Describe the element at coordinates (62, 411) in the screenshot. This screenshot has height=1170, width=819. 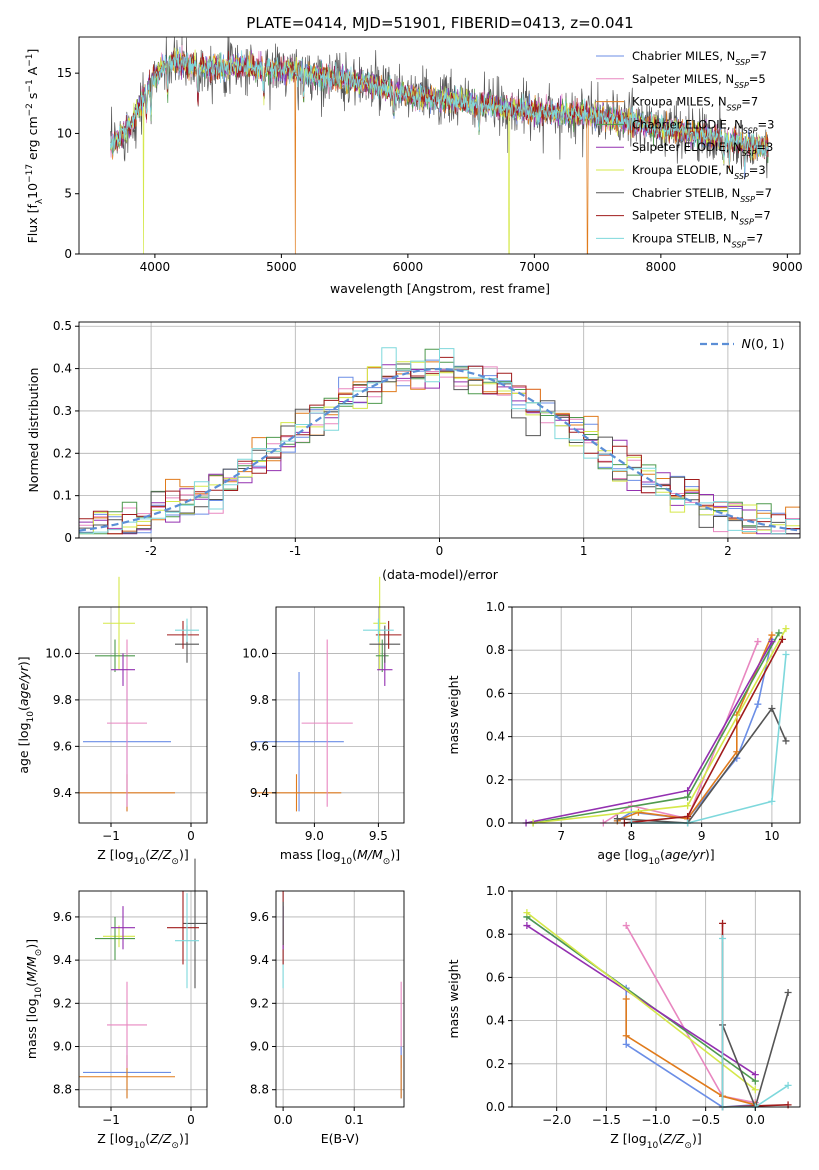
I see `y-tick-label: 0.3` at that location.